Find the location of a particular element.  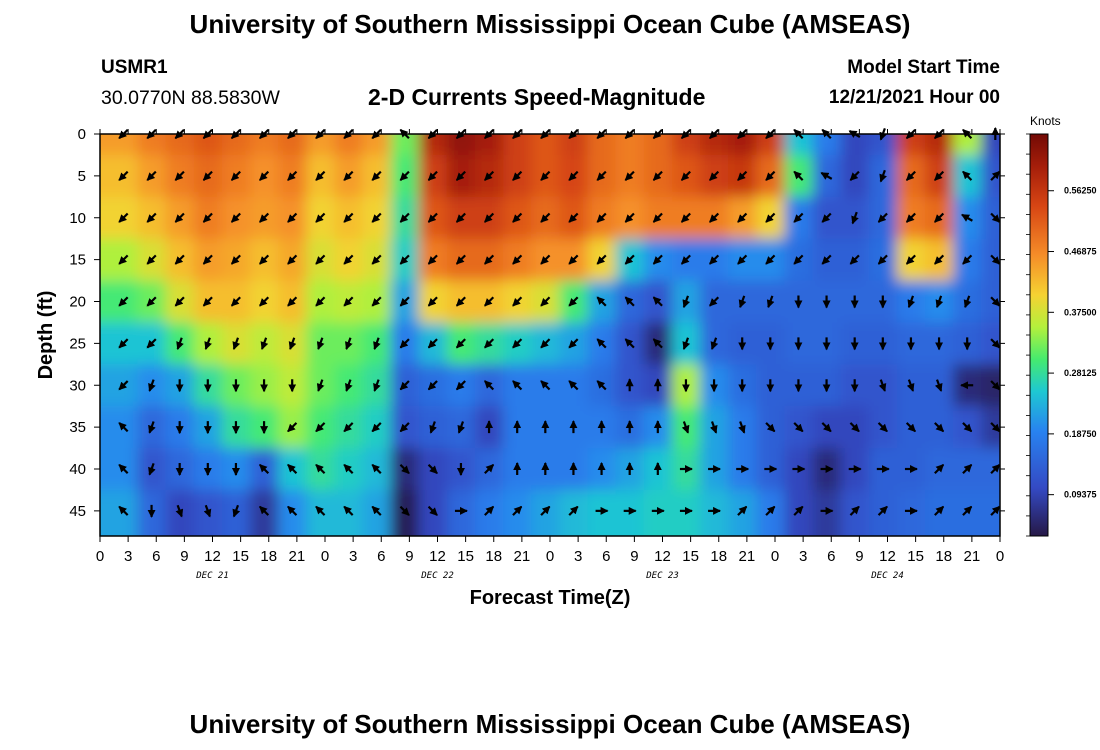

x-tick-label: 0 is located at coordinates (325, 556).